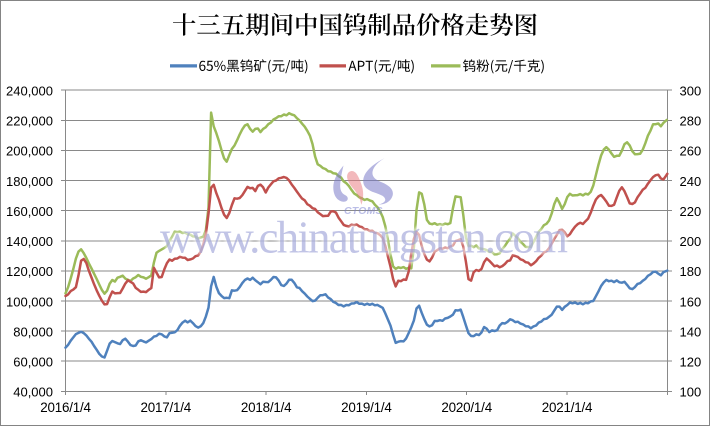 This screenshot has width=710, height=430. What do you see at coordinates (33, 362) in the screenshot?
I see `svg-text: 60,000` at bounding box center [33, 362].